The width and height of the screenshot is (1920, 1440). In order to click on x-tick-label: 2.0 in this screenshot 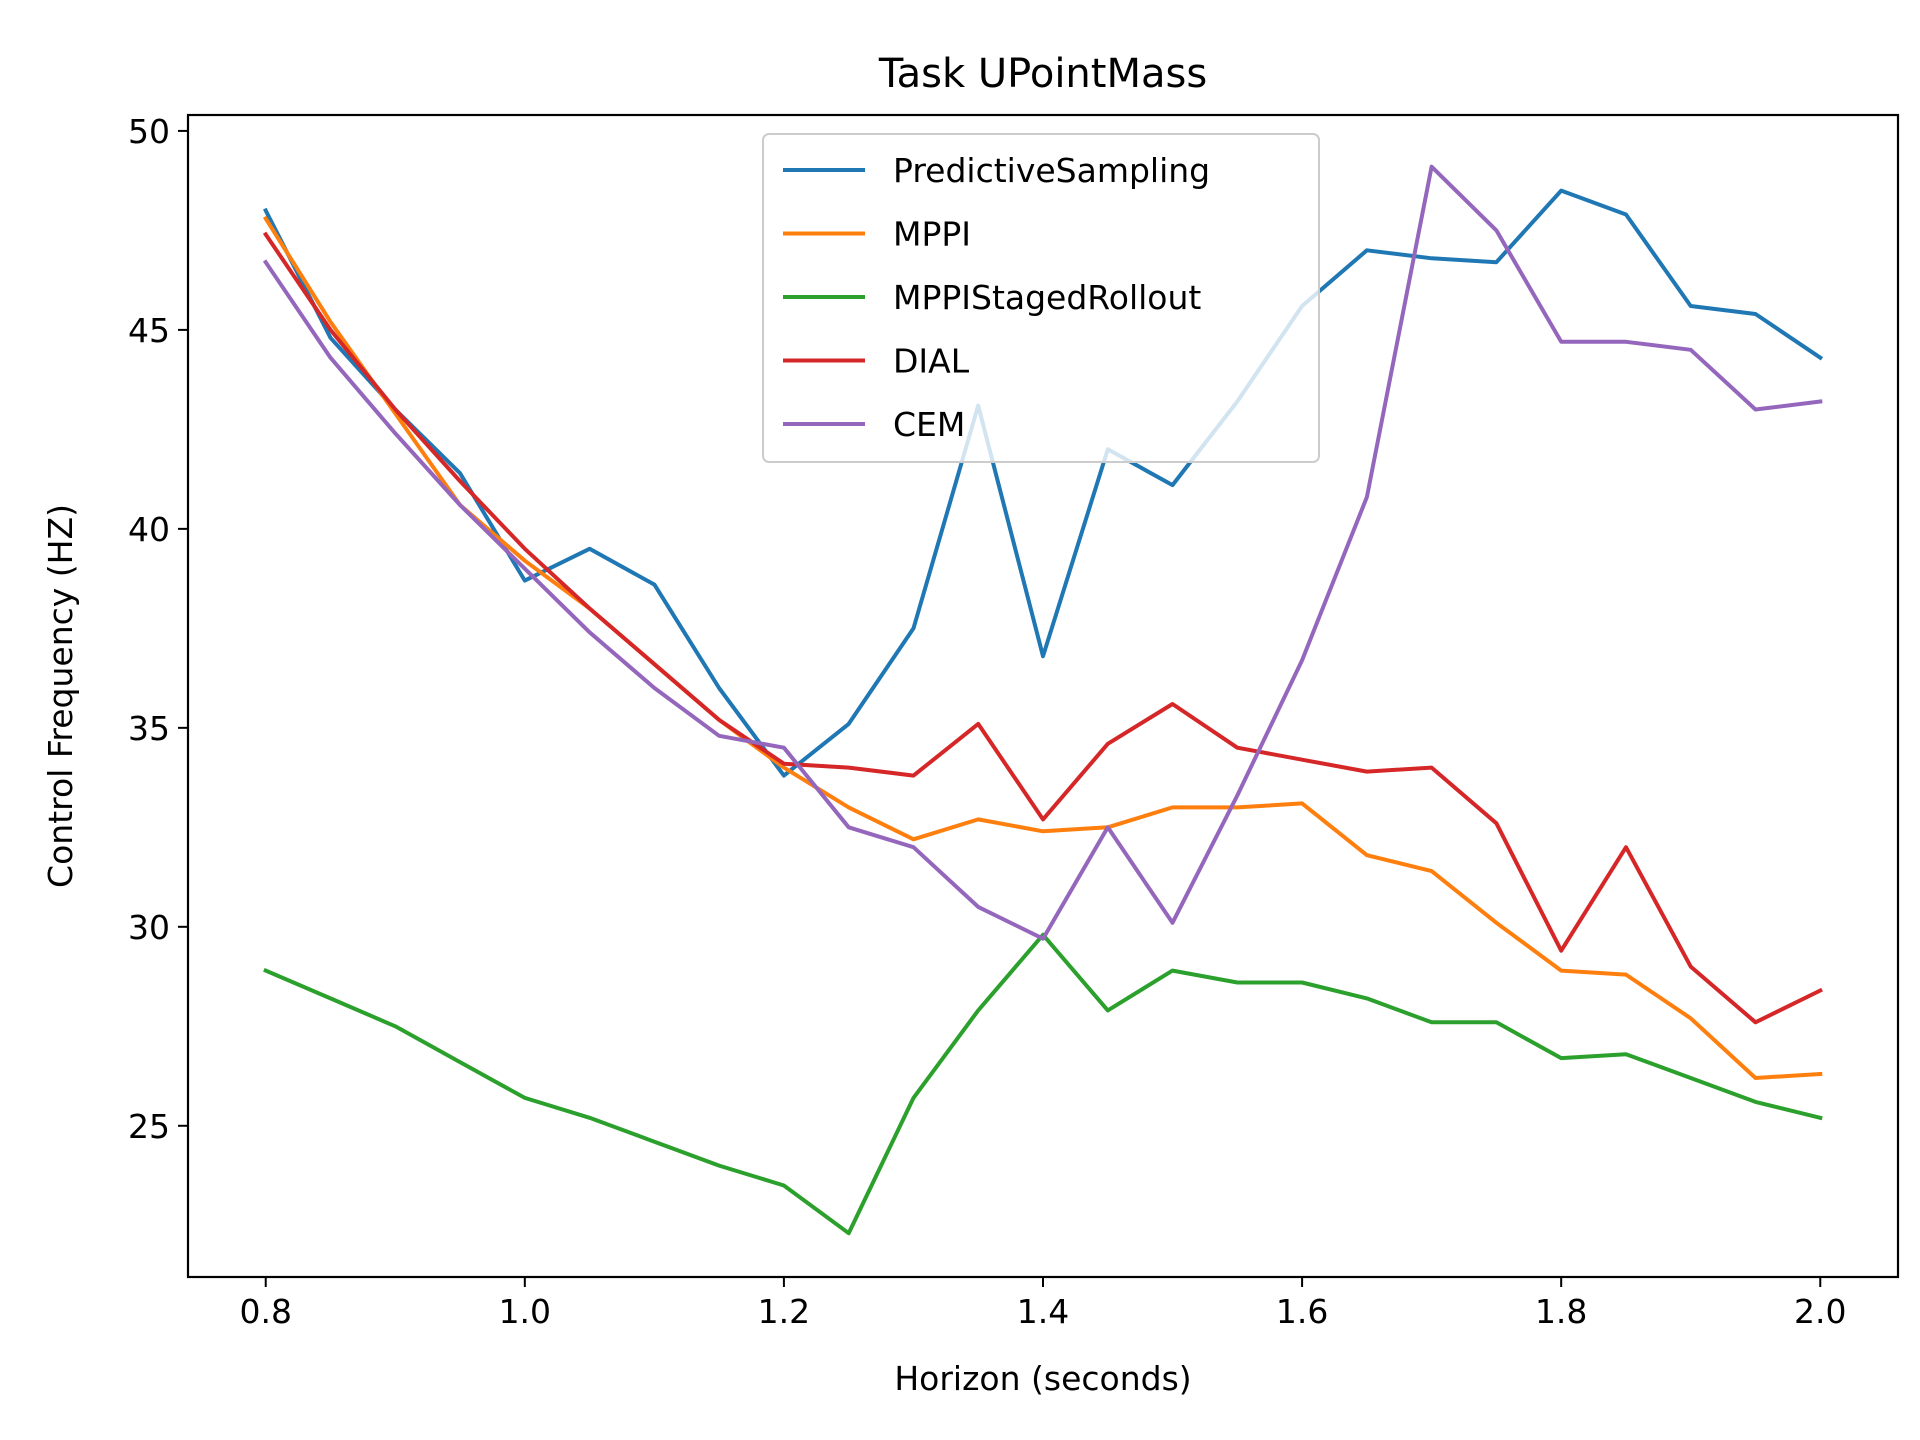, I will do `click(1820, 1311)`.